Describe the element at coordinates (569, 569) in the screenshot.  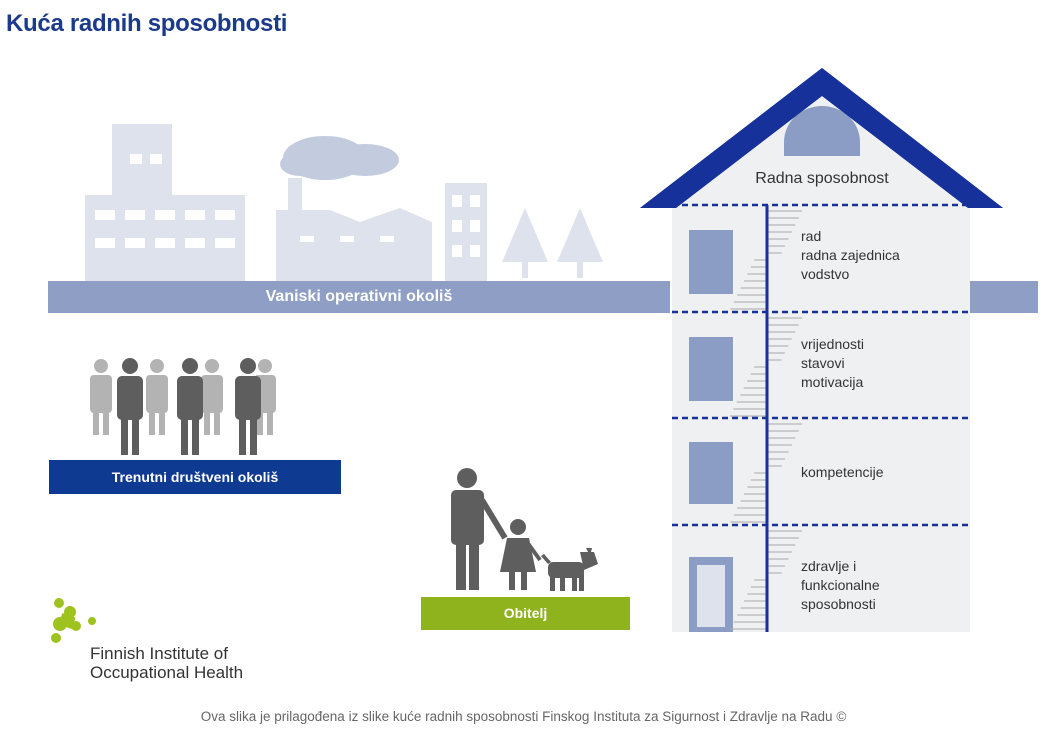
I see `dog-icon` at that location.